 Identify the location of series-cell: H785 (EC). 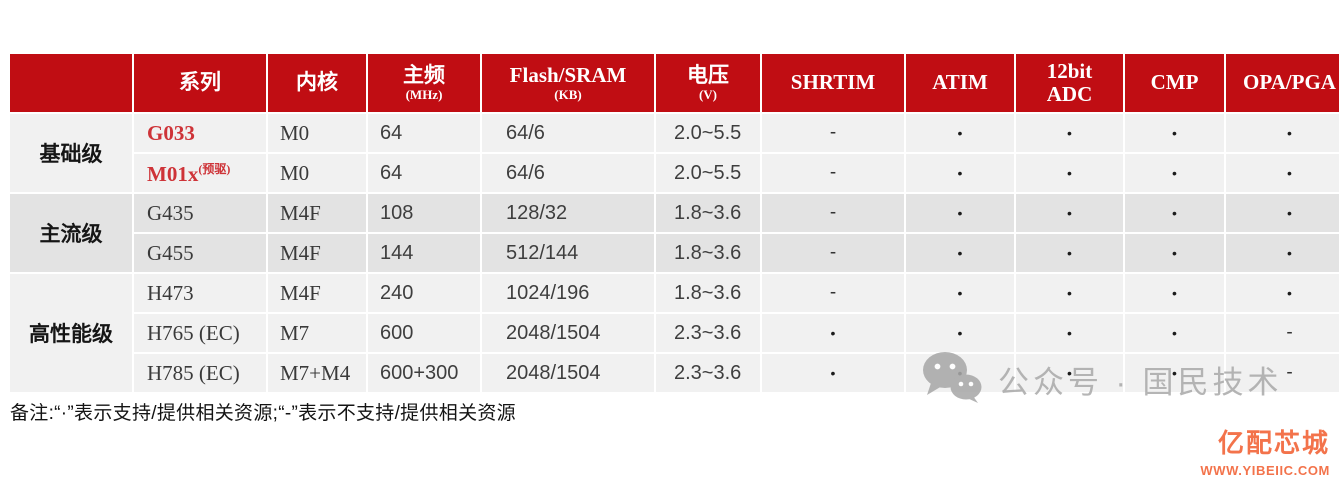
(200, 373).